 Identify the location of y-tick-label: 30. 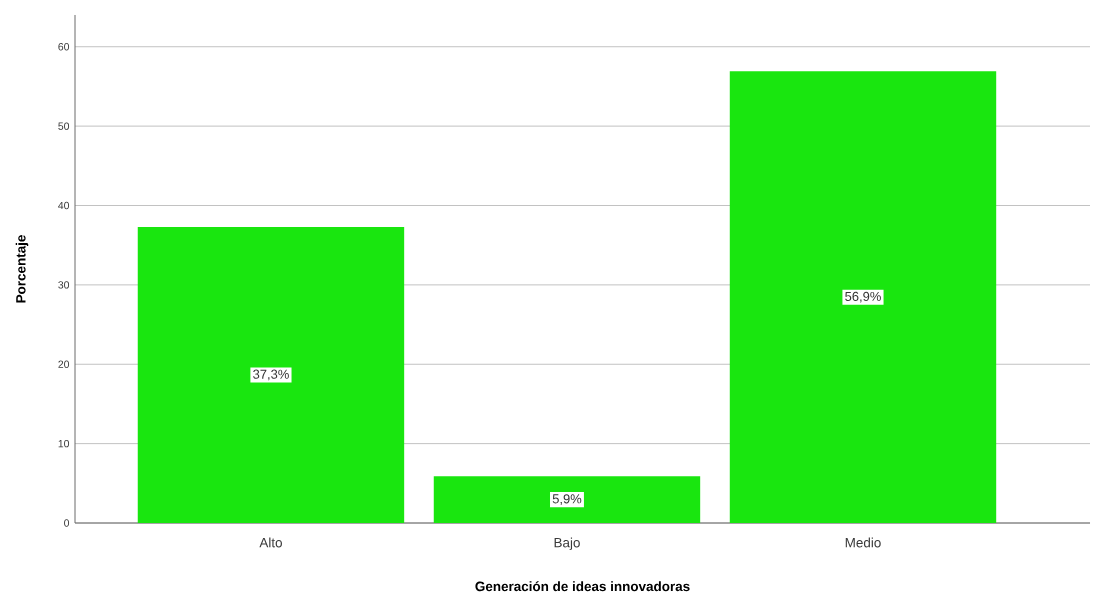
(64, 285).